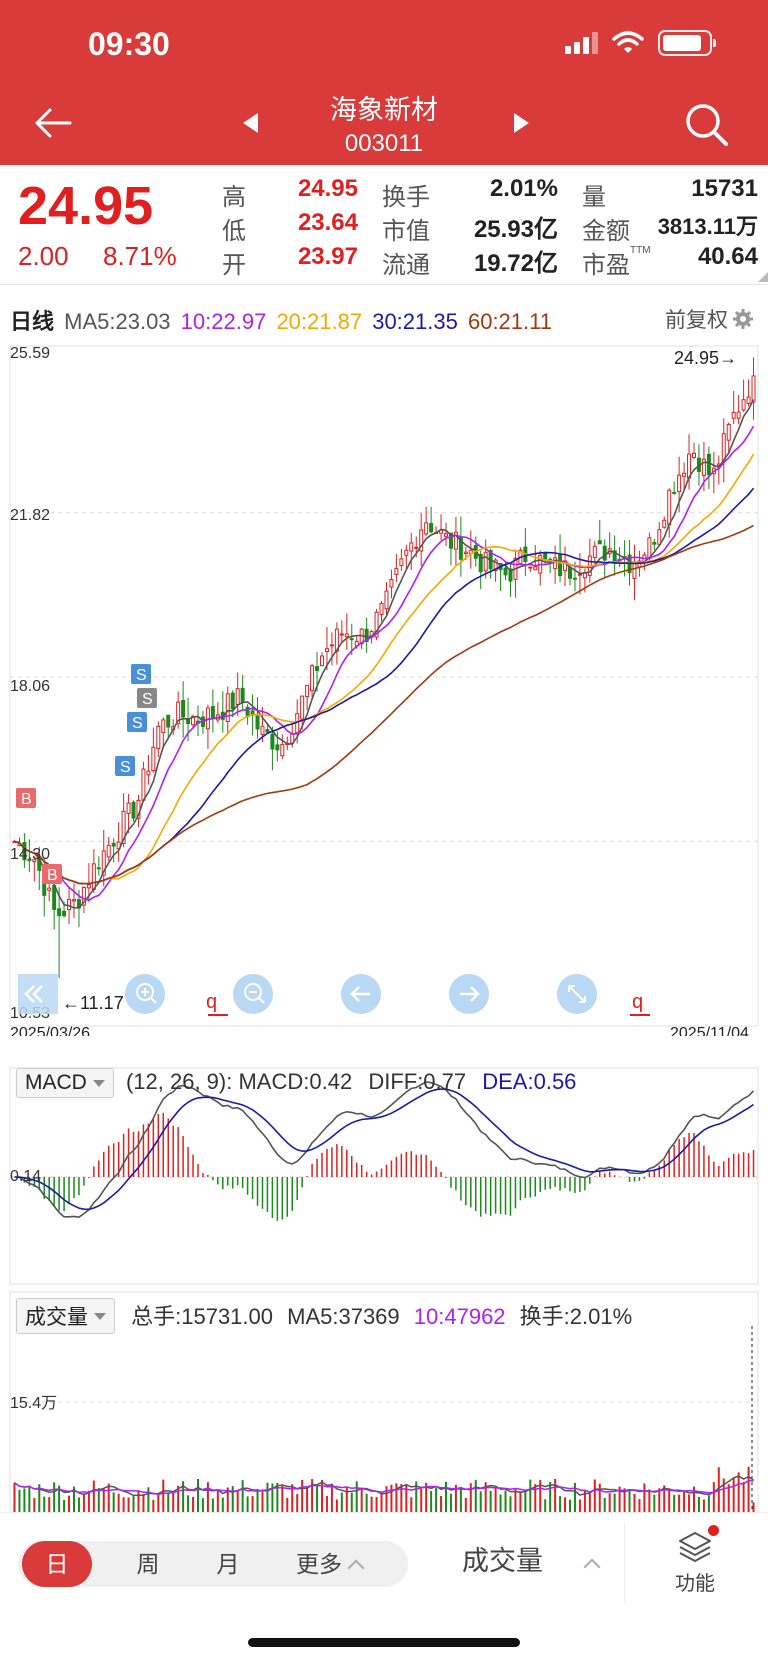  What do you see at coordinates (521, 123) in the screenshot?
I see `next-stock-icon` at bounding box center [521, 123].